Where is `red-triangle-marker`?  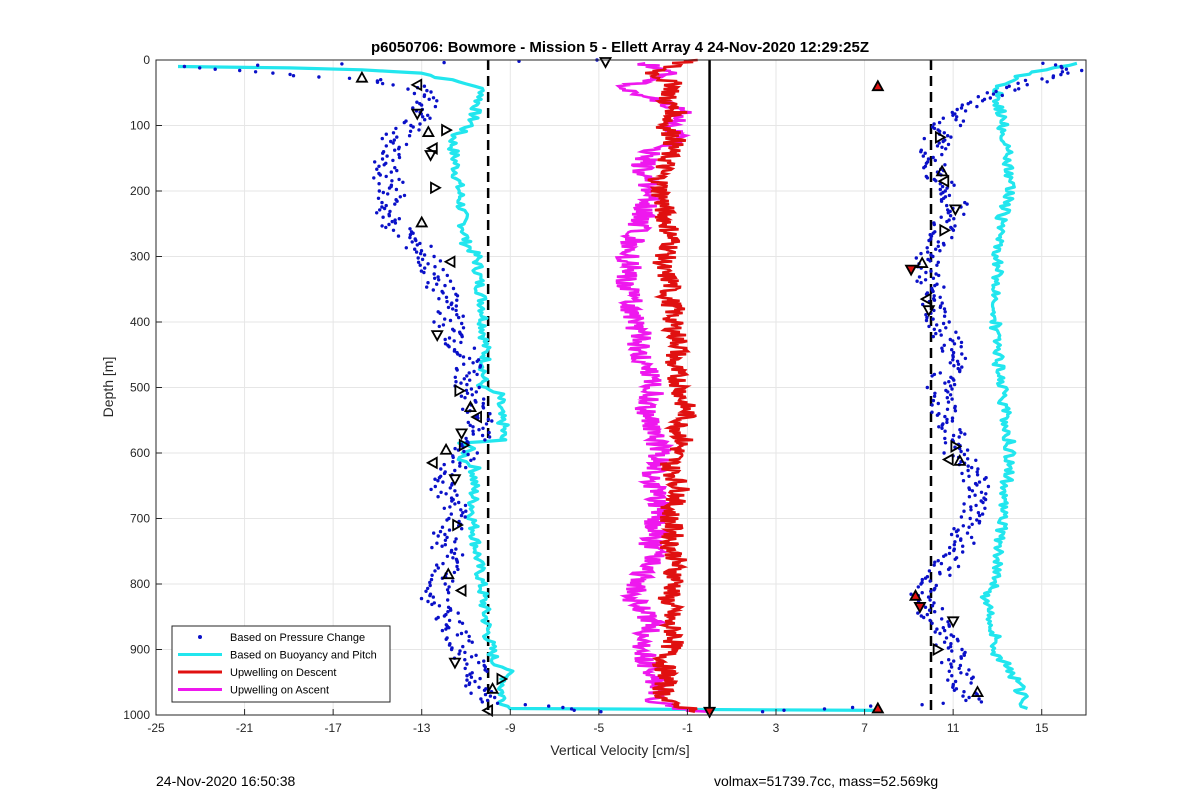
red-triangle-marker is located at coordinates (915, 594).